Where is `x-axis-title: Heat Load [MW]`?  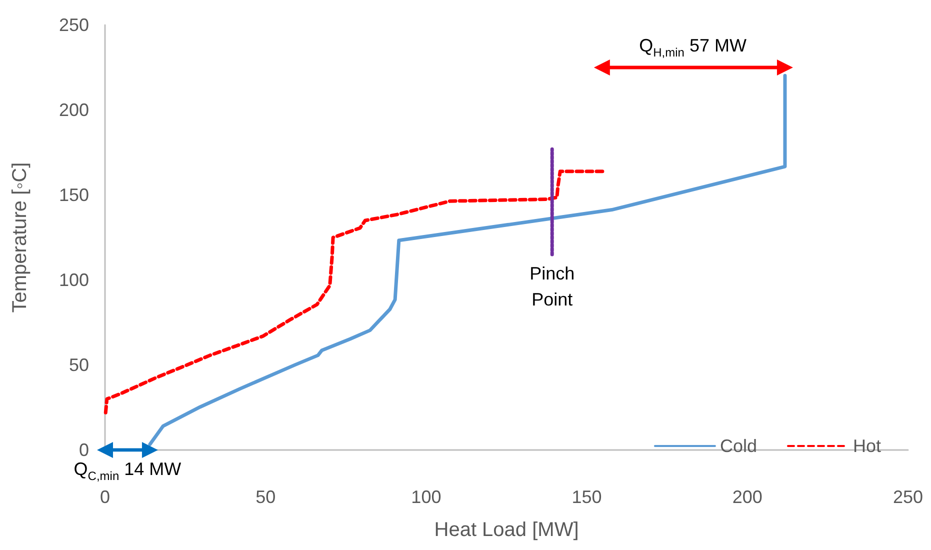
x-axis-title: Heat Load [MW] is located at coordinates (506, 530).